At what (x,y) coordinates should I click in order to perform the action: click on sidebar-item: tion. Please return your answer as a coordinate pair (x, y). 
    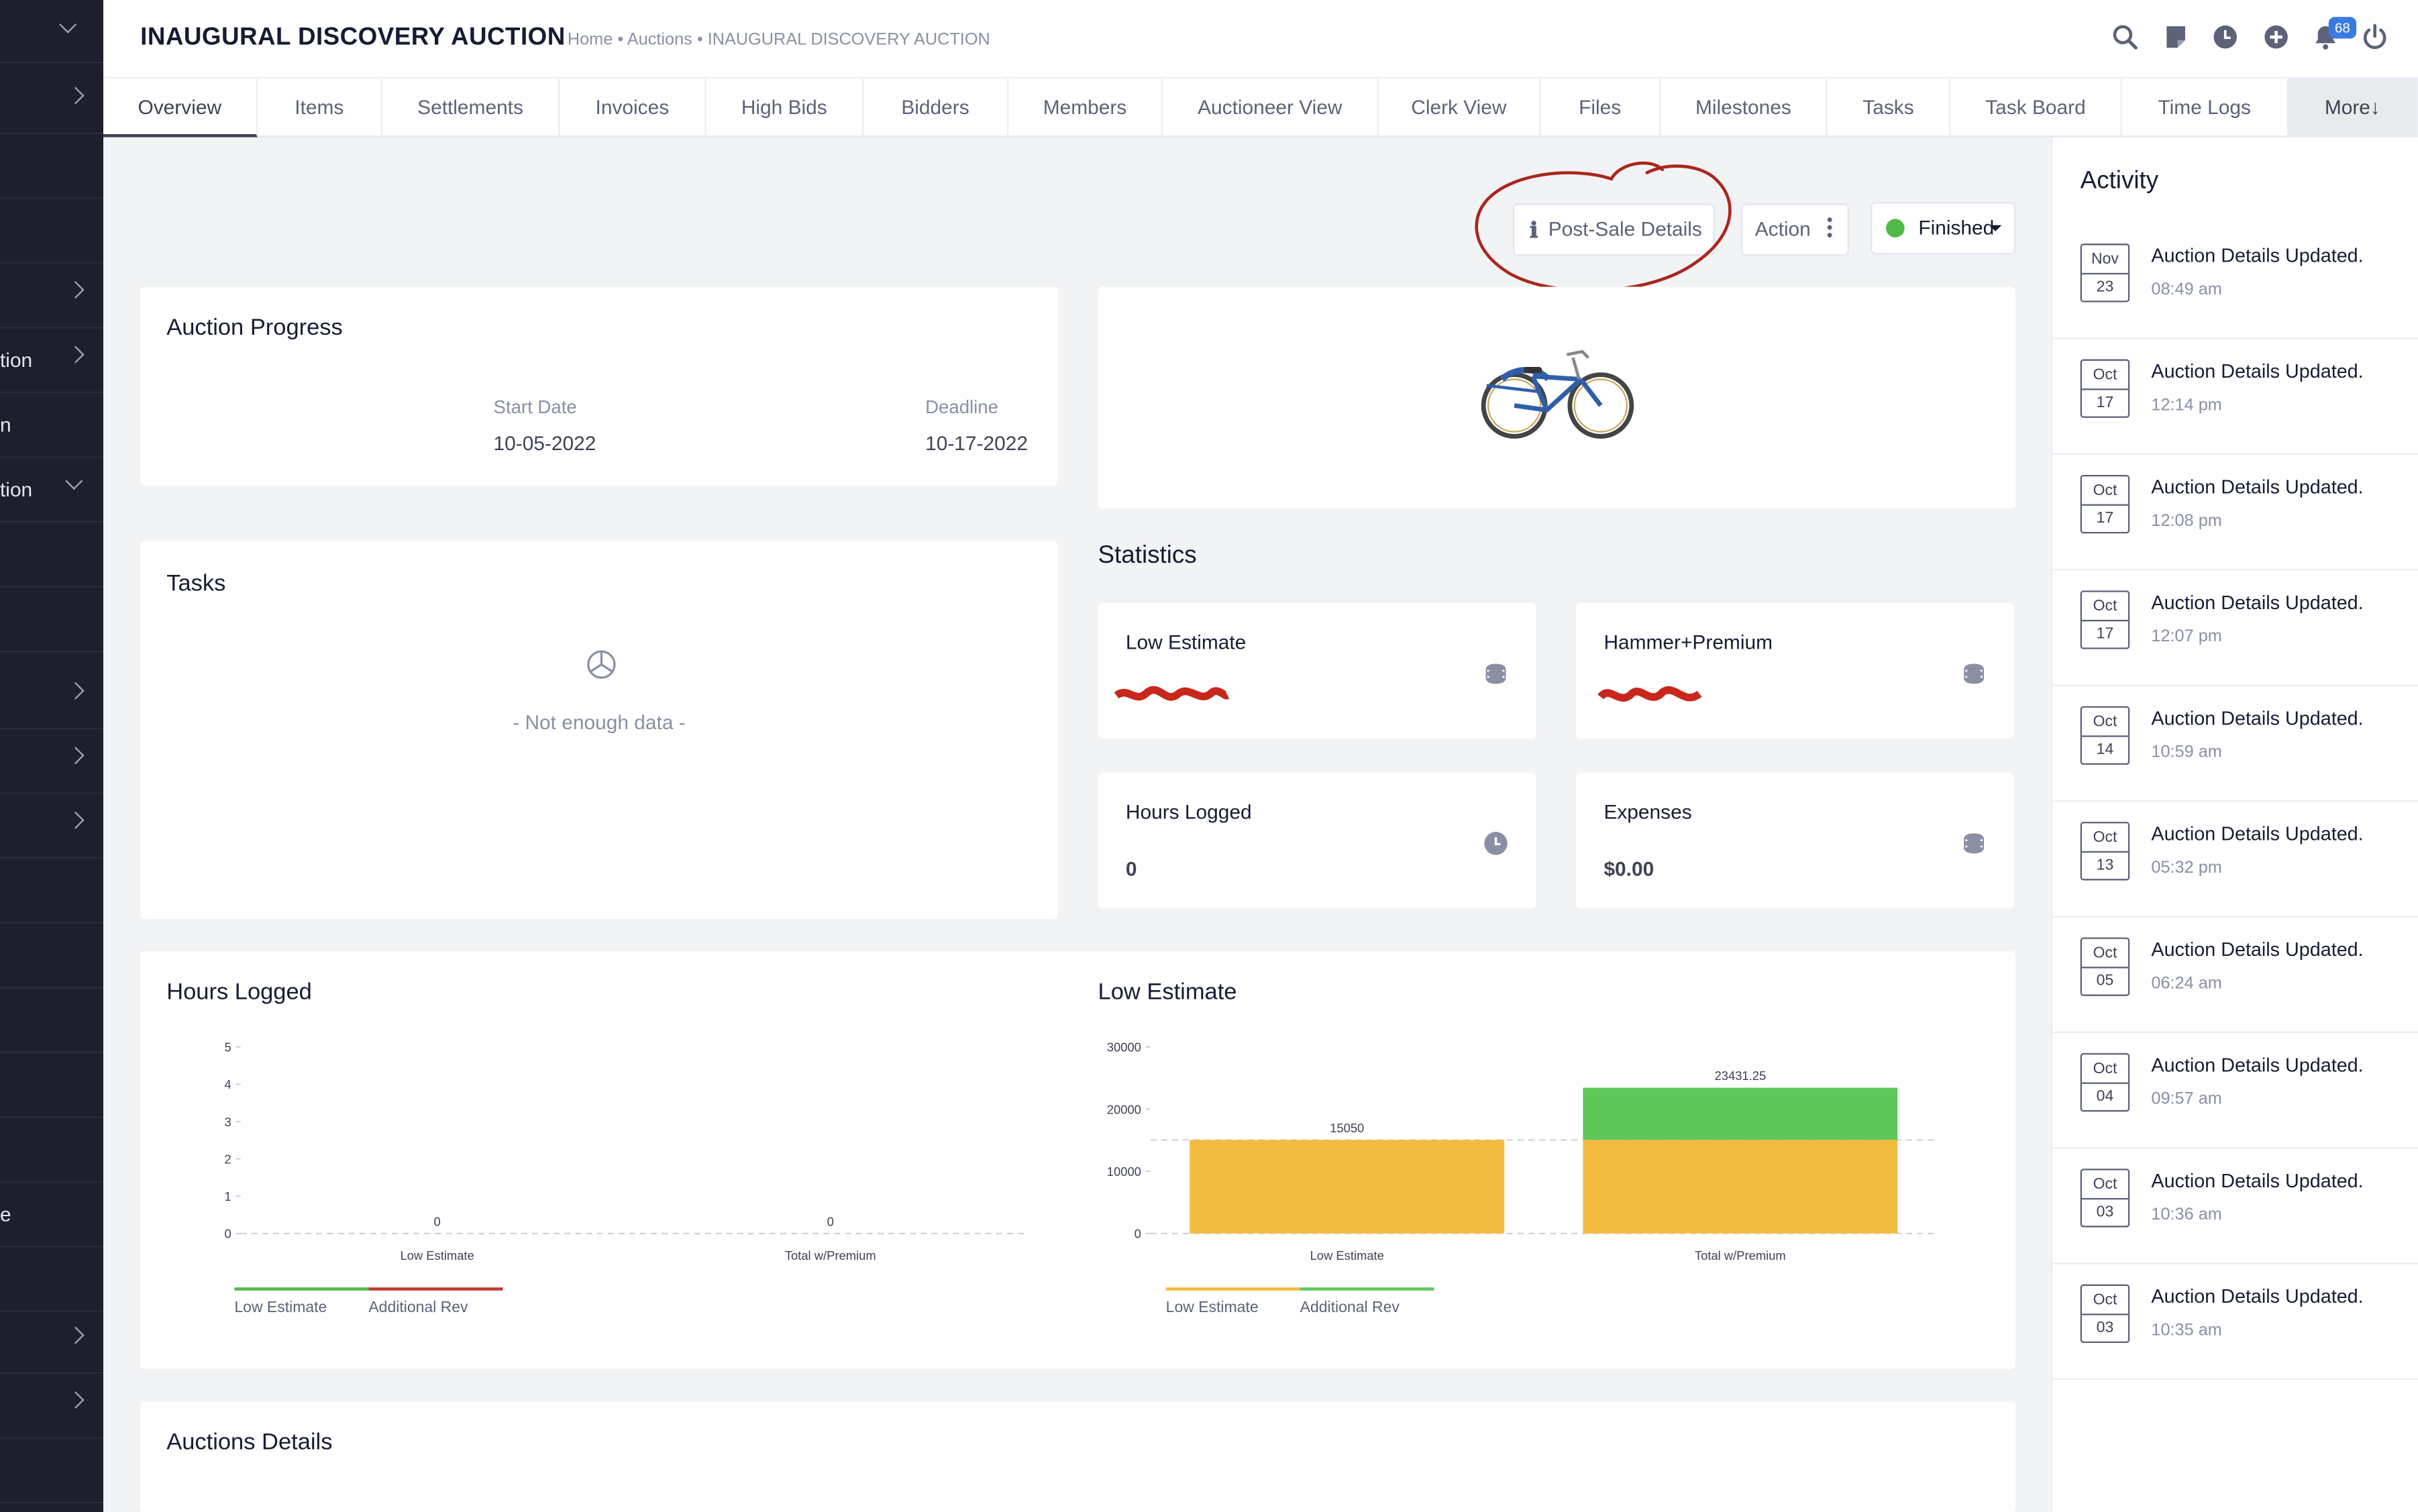
    Looking at the image, I should click on (51, 362).